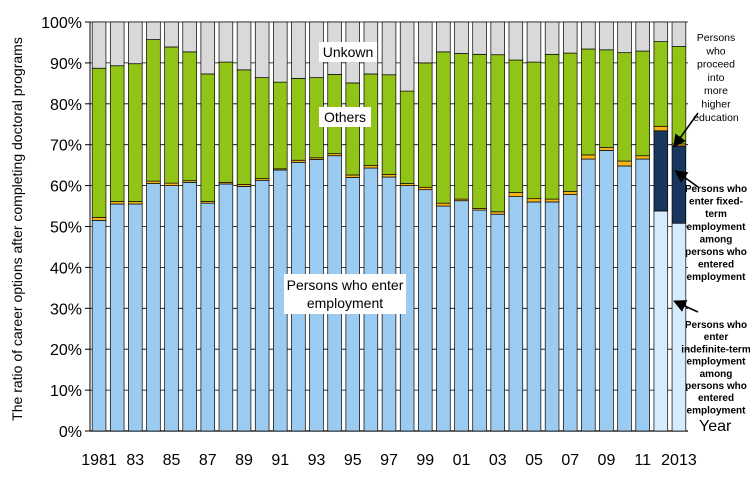  What do you see at coordinates (135, 317) in the screenshot?
I see `bar-segment-emp-1983` at bounding box center [135, 317].